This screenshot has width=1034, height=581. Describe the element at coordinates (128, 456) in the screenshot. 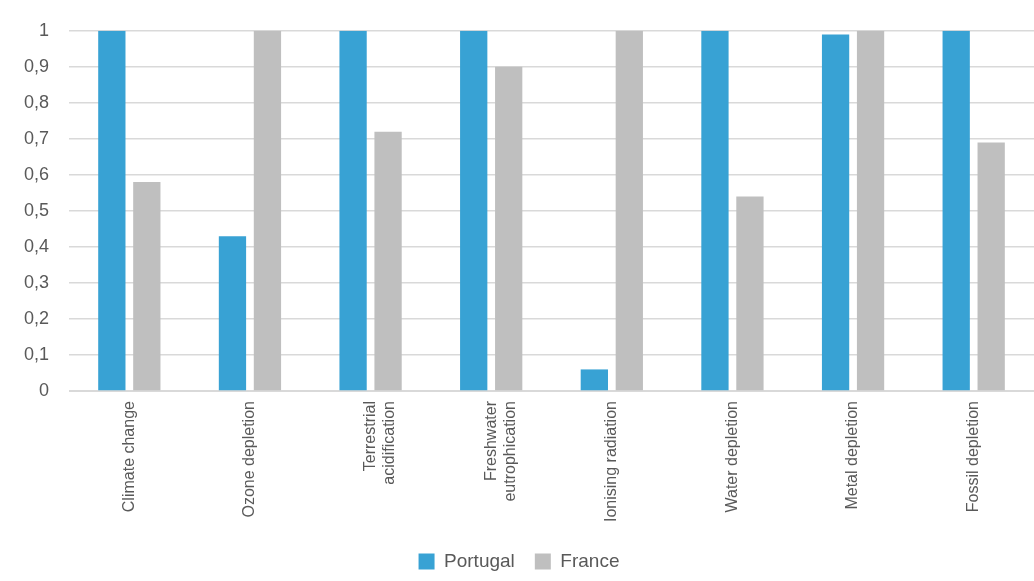

I see `x-tick-label: Climate change` at that location.